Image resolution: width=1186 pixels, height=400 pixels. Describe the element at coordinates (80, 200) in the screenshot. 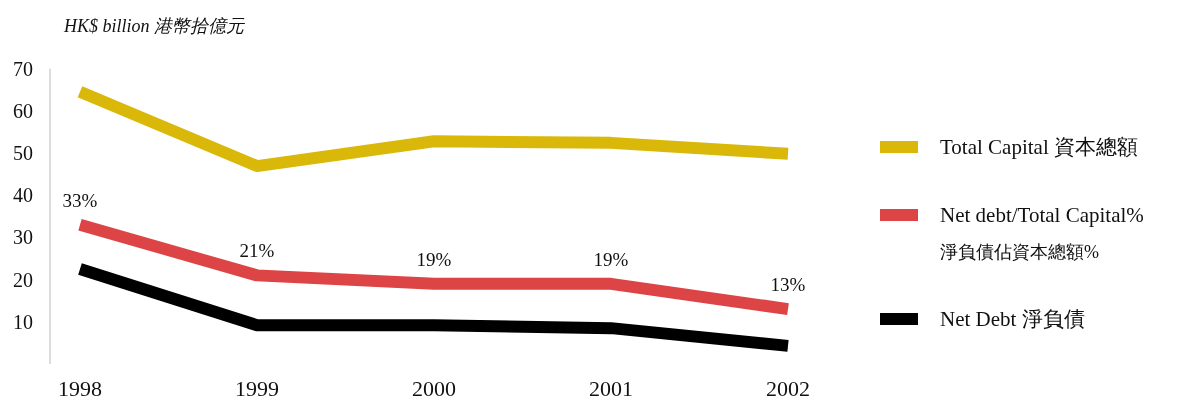

I see `data-label: 33%` at that location.